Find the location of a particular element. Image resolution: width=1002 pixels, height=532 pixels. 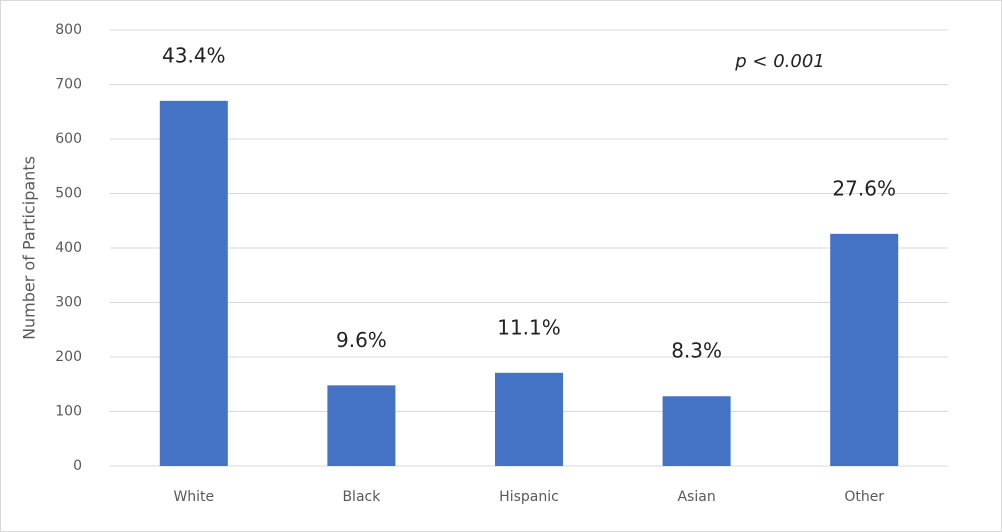

data-label: 11.1% is located at coordinates (529, 327).